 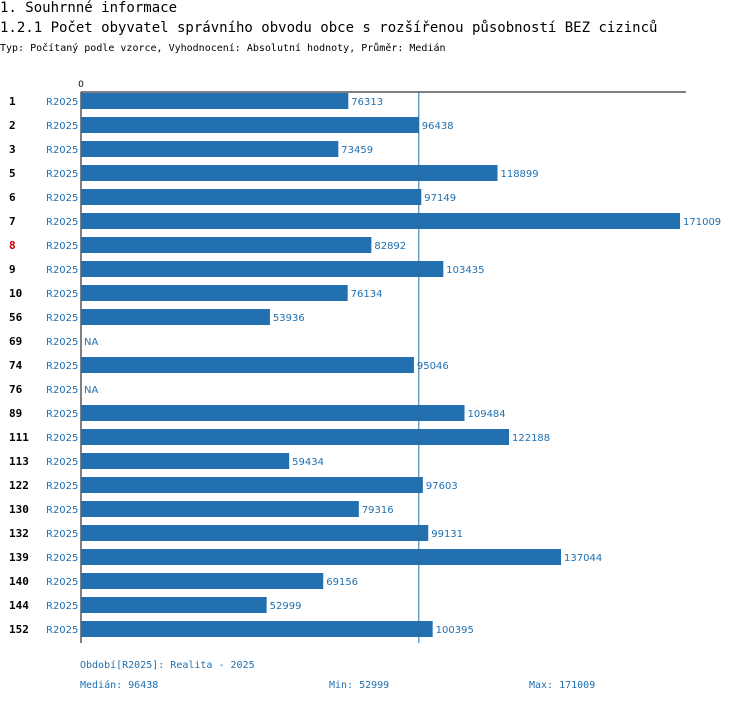 I want to click on category-label: 89, so click(x=15, y=413).